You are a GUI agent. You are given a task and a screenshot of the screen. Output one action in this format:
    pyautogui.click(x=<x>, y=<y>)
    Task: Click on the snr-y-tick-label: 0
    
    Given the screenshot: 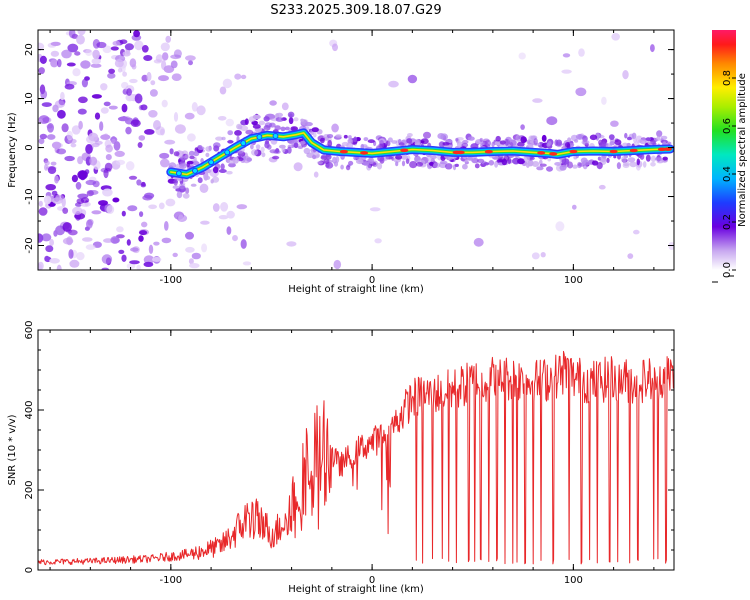 What is the action you would take?
    pyautogui.click(x=29, y=570)
    